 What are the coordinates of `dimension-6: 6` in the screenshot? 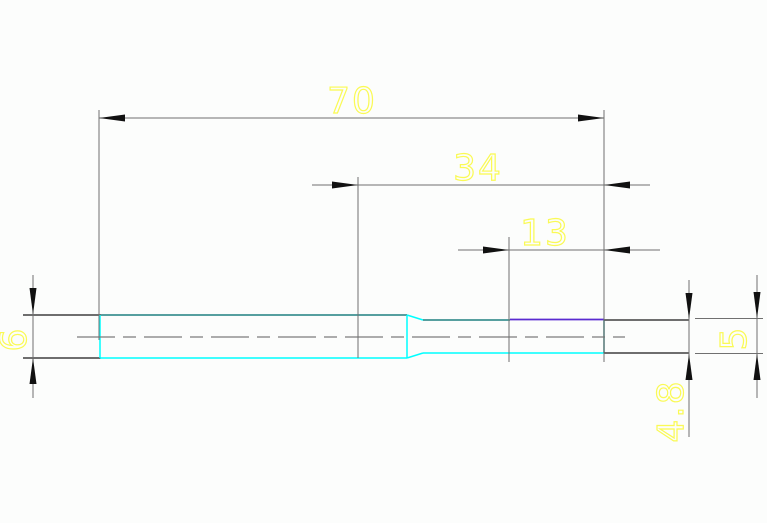 It's located at (18, 336).